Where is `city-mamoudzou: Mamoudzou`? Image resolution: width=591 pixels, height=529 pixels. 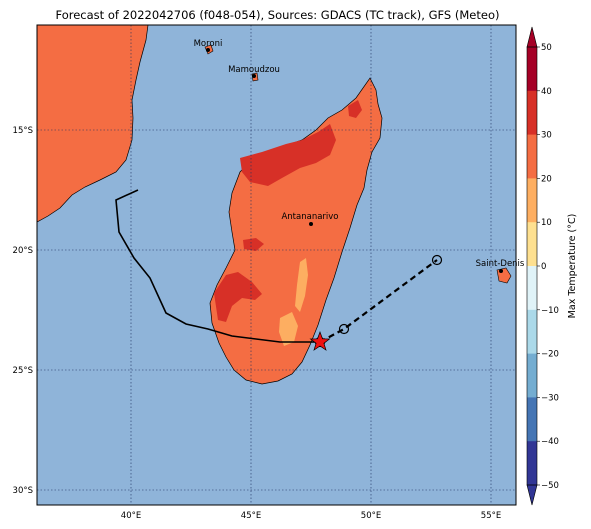 city-mamoudzou: Mamoudzou is located at coordinates (254, 71).